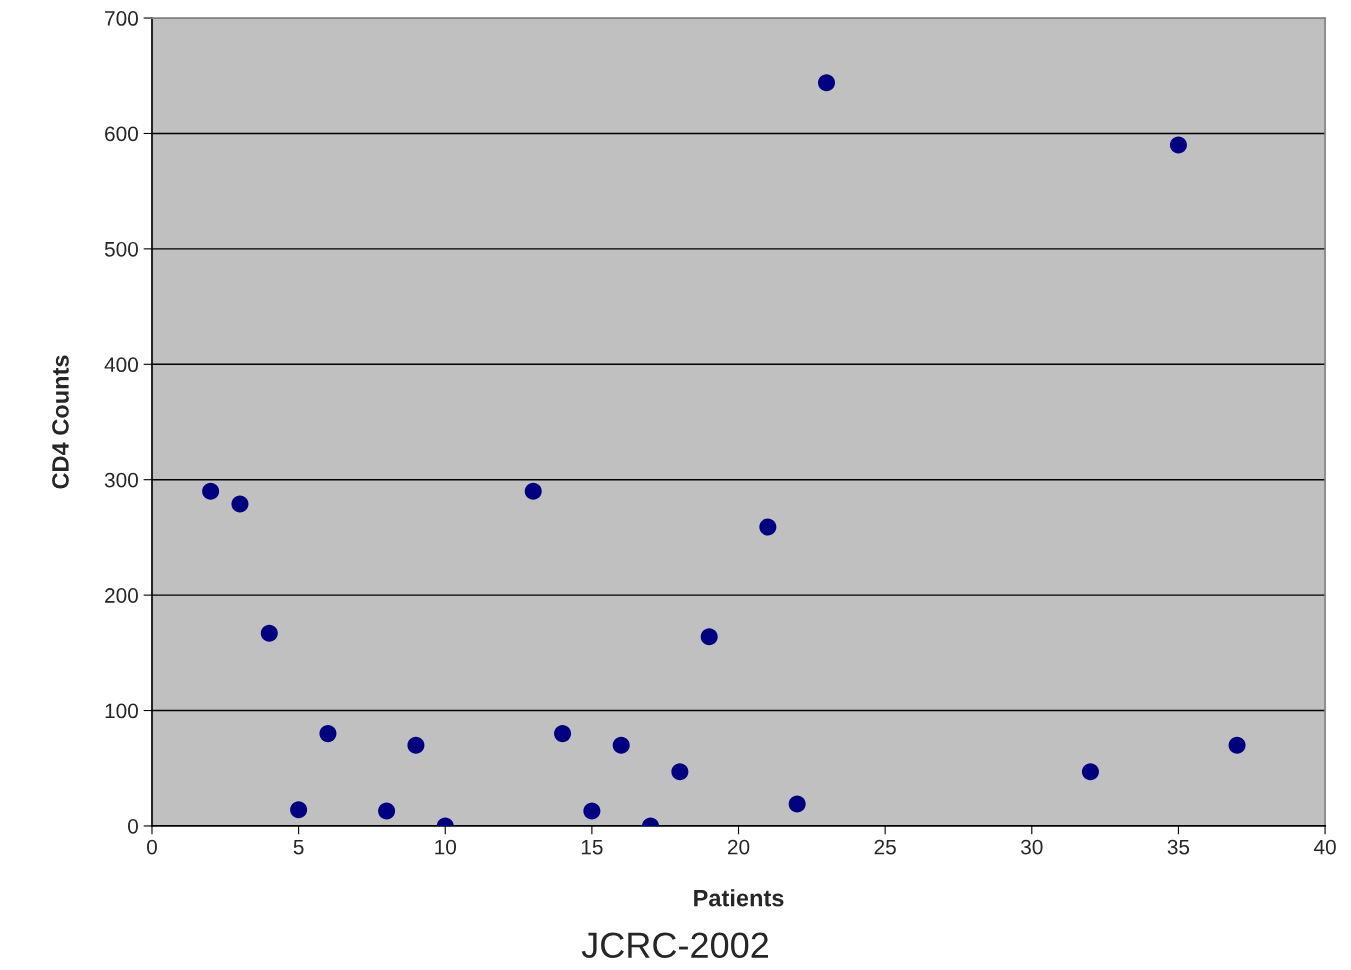 The image size is (1351, 970). Describe the element at coordinates (152, 847) in the screenshot. I see `x-tick-label: 0` at that location.